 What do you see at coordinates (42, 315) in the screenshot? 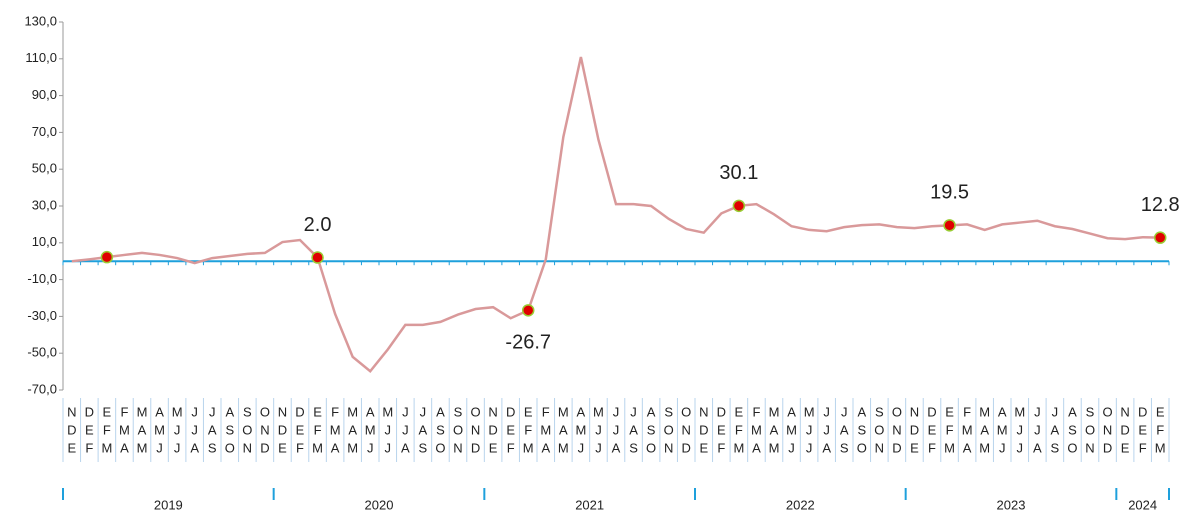
I see `y-tick-label: -30,0` at bounding box center [42, 315].